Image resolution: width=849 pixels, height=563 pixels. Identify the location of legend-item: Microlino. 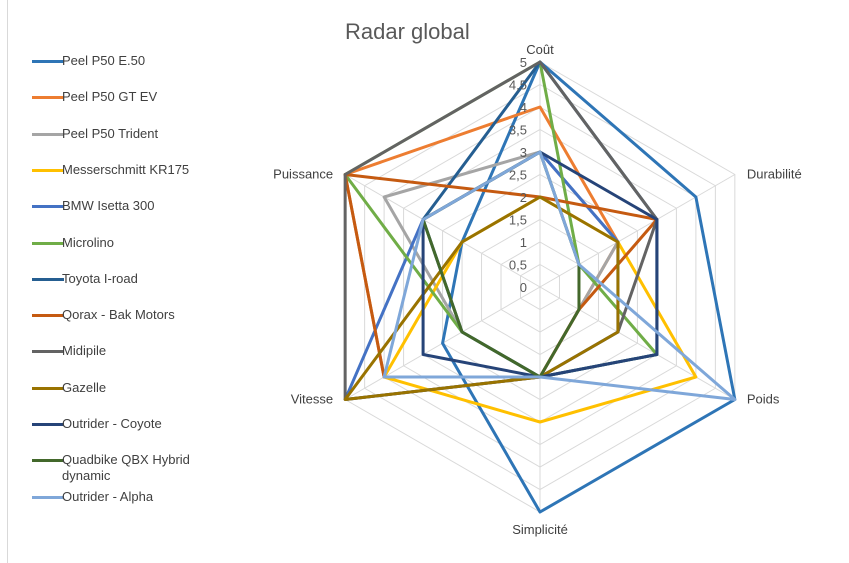
(88, 242).